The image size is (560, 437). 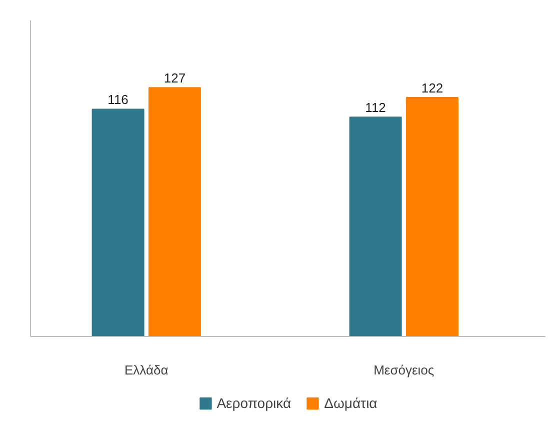 I want to click on legend-label: Δωμάτια, so click(x=351, y=402).